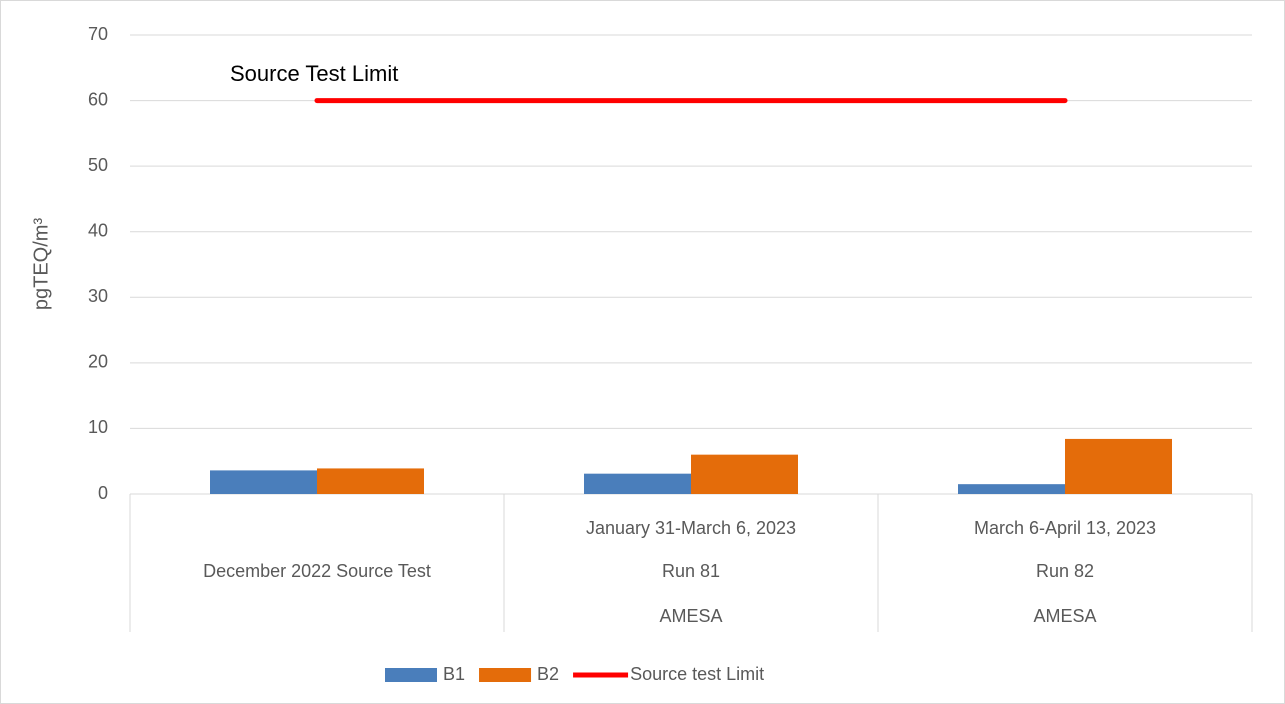 Image resolution: width=1285 pixels, height=704 pixels. What do you see at coordinates (98, 230) in the screenshot?
I see `y-tick-label: 40` at bounding box center [98, 230].